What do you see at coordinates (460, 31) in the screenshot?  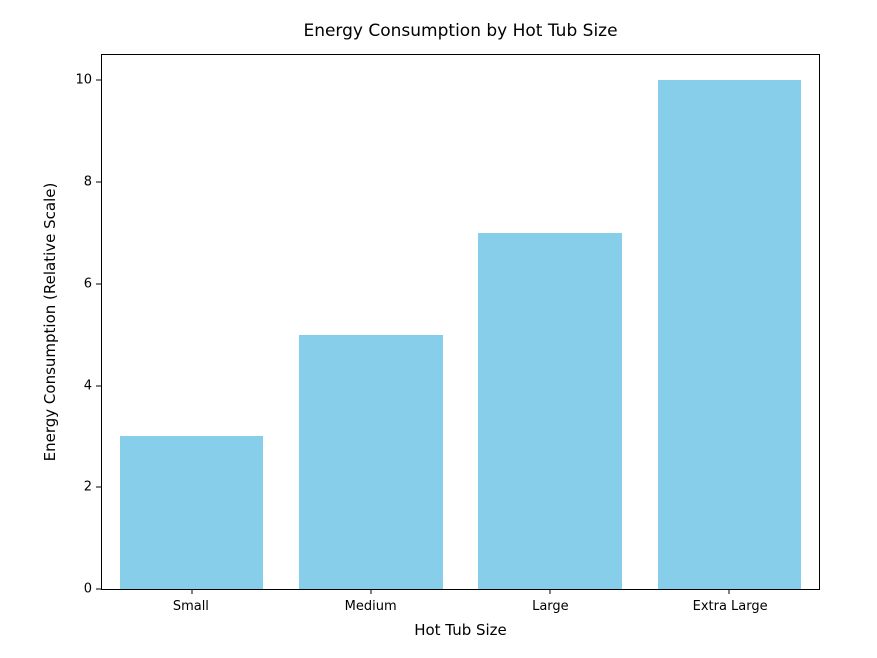 I see `chart-title: Energy Consumption by Hot Tub Size` at bounding box center [460, 31].